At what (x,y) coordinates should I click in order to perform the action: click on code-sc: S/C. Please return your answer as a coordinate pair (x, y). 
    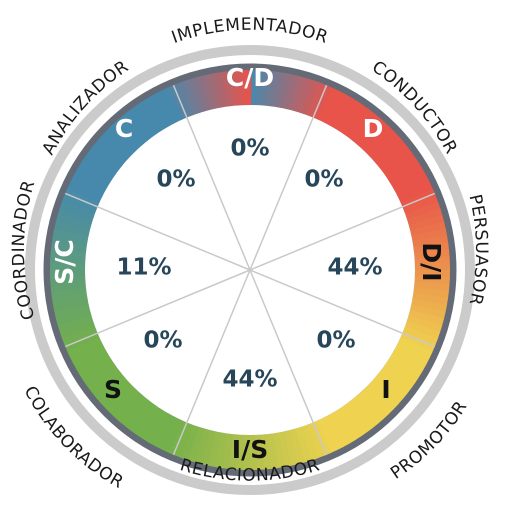
    Looking at the image, I should click on (64, 261).